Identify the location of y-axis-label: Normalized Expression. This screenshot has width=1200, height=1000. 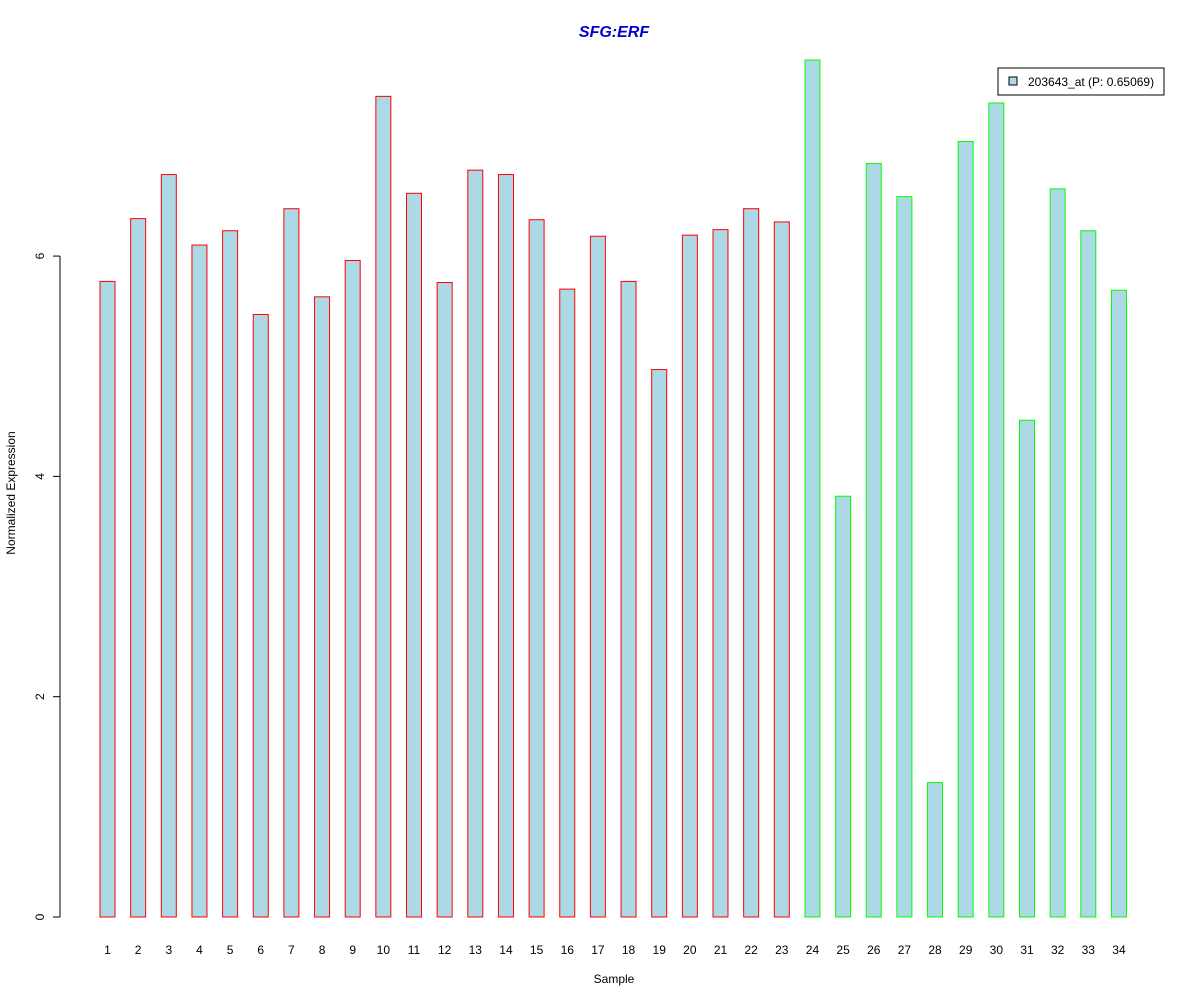
(11, 492).